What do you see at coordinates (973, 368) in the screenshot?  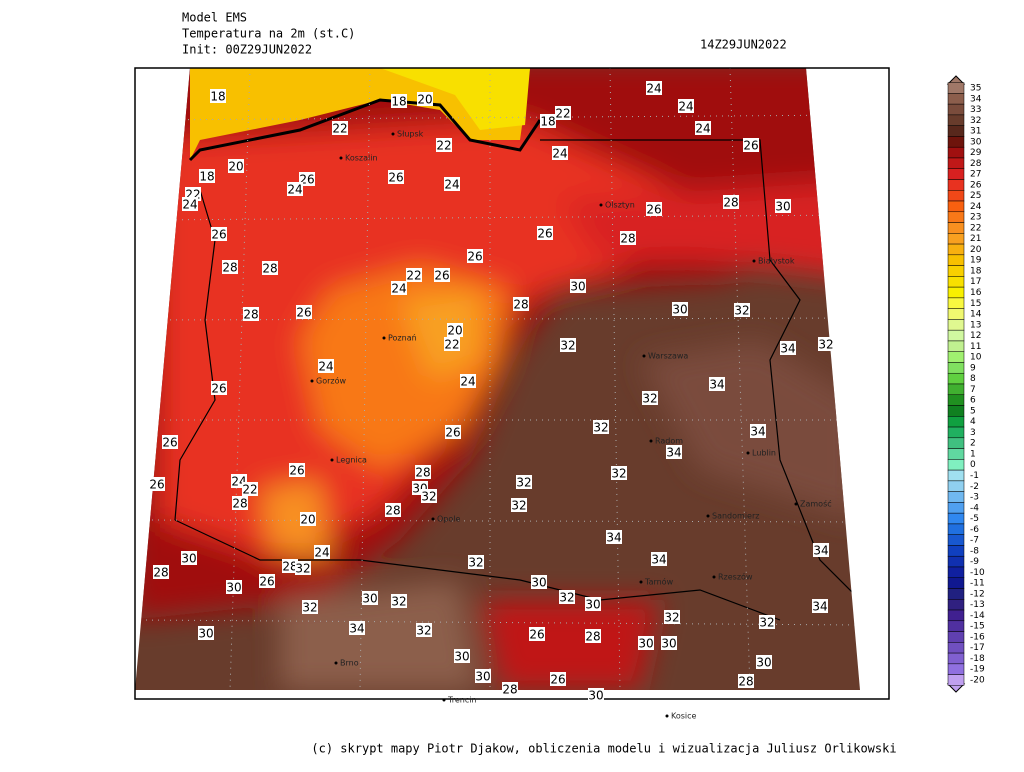 I see `legend-label: 9` at bounding box center [973, 368].